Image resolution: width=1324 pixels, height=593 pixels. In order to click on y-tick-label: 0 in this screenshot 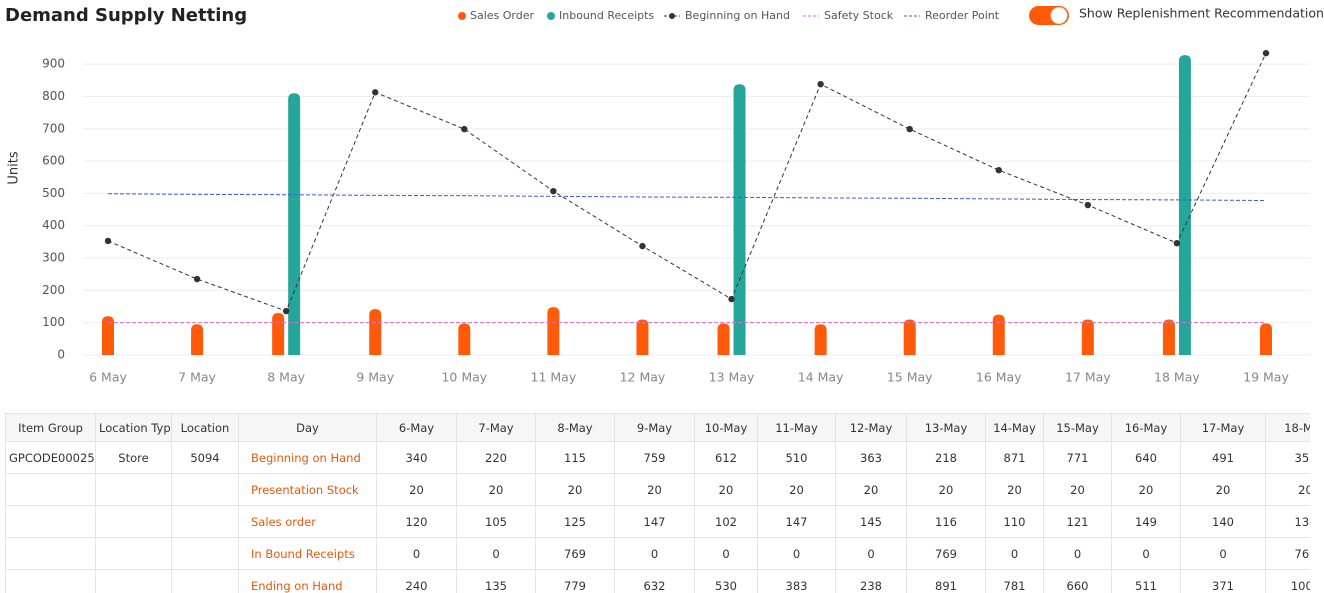, I will do `click(61, 355)`.